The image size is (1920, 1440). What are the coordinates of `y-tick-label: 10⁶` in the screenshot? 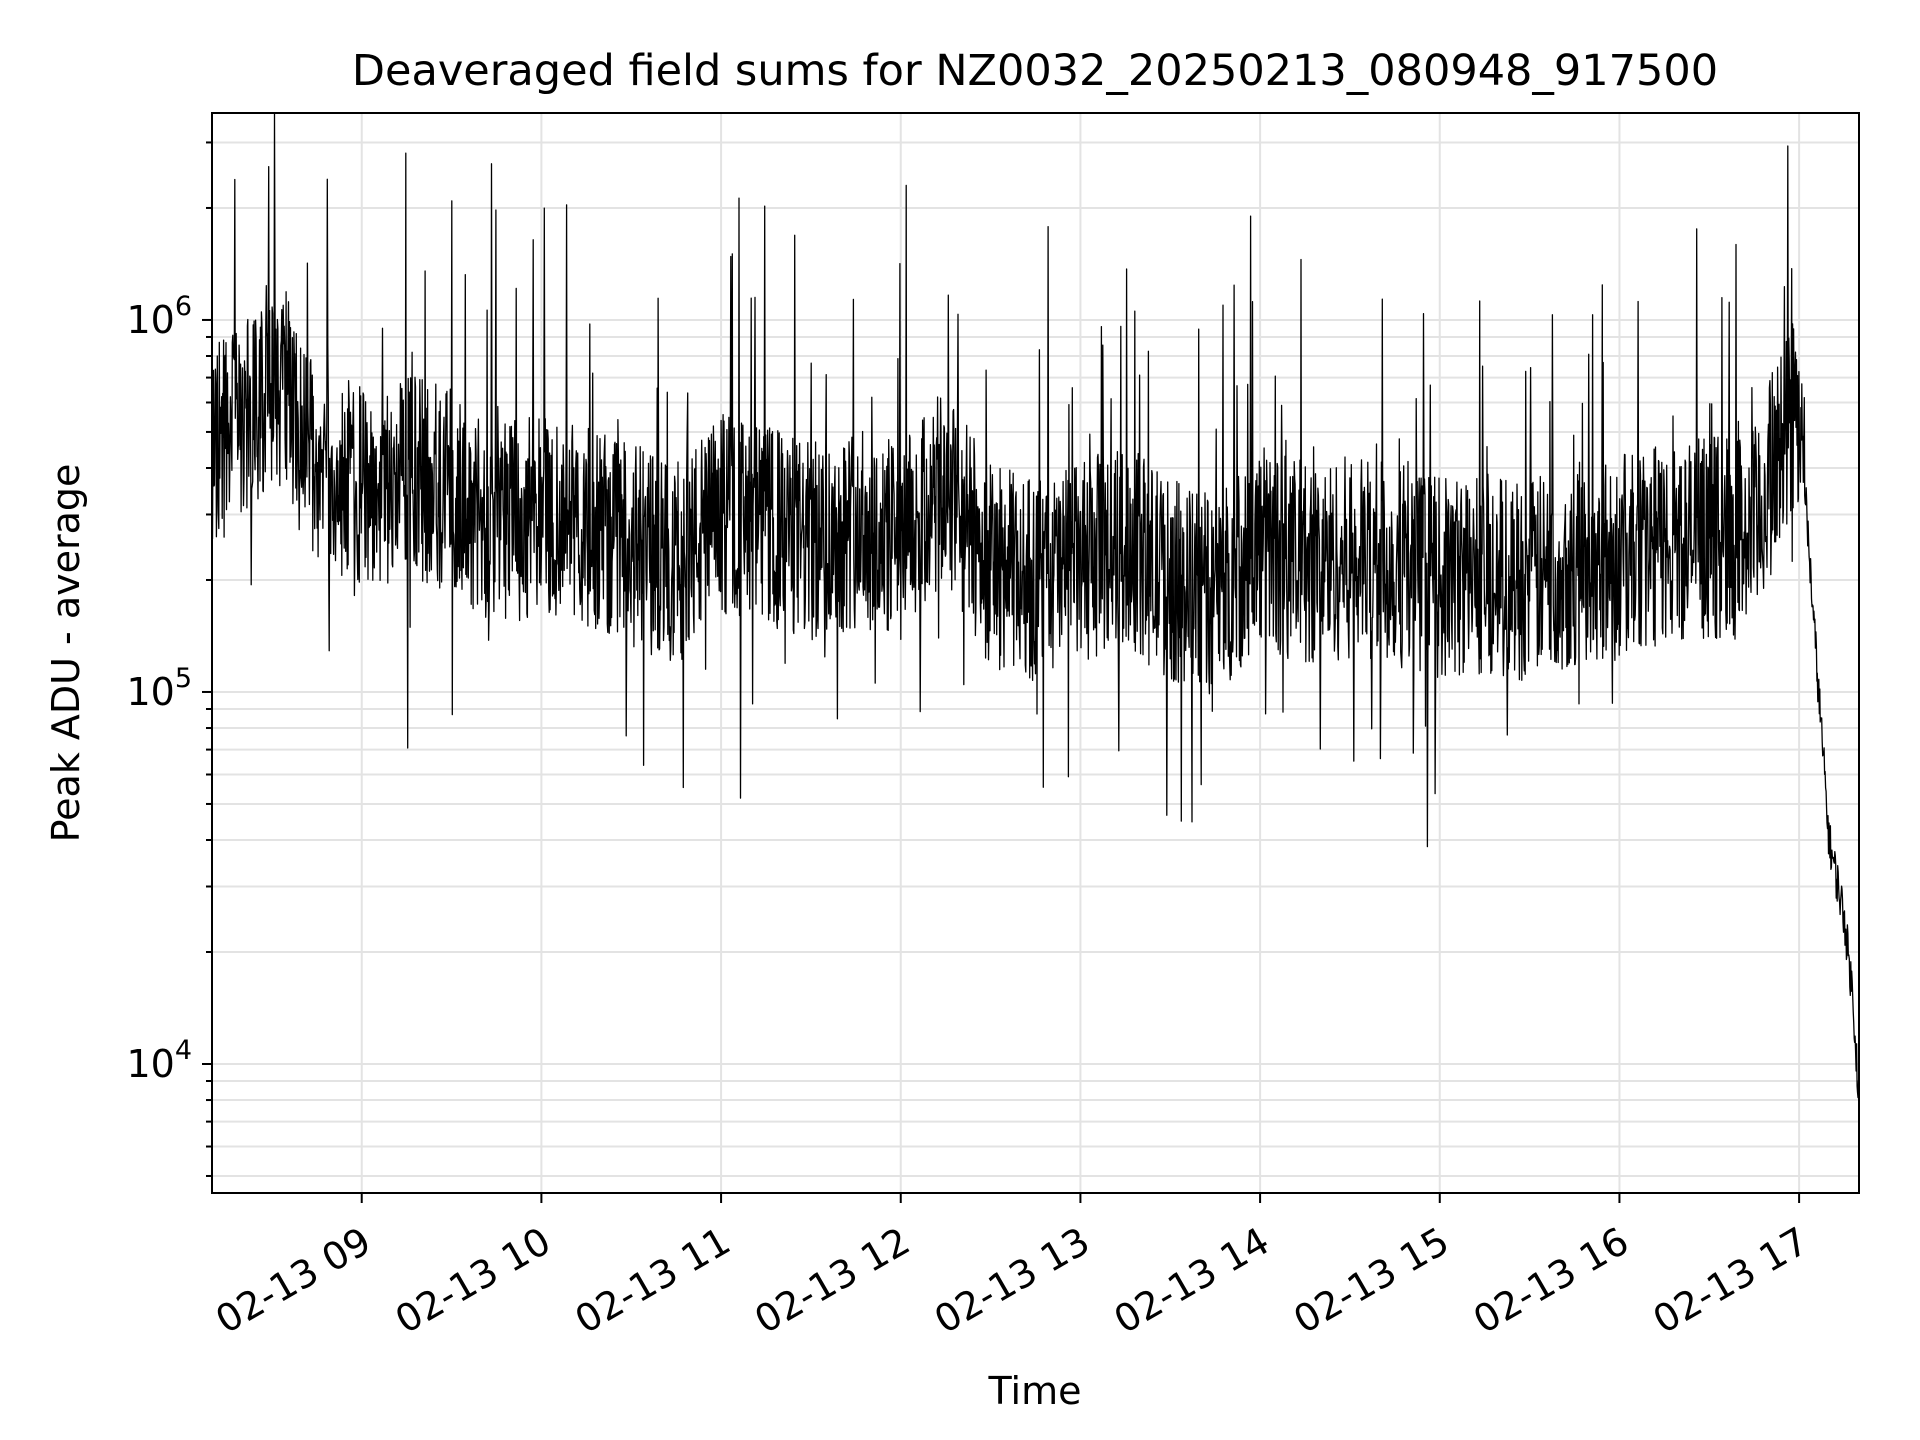 It's located at (159, 316).